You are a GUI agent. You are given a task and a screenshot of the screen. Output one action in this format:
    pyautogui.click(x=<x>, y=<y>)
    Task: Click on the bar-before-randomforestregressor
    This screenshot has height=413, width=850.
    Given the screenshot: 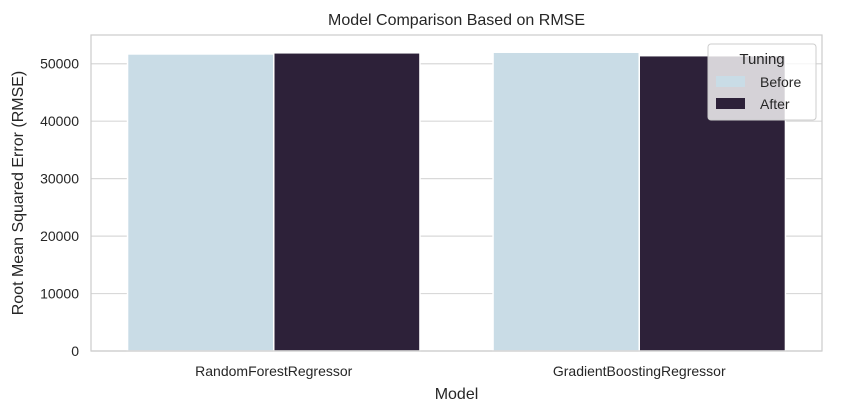 What is the action you would take?
    pyautogui.click(x=200, y=202)
    